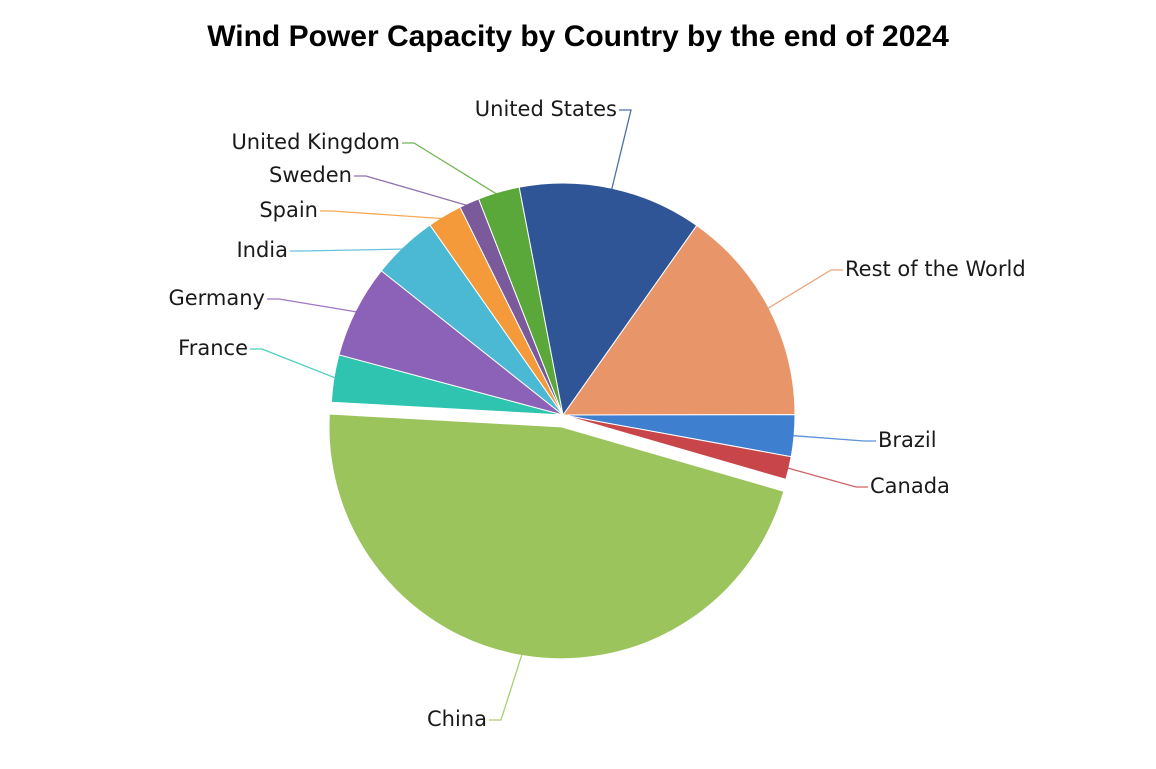  What do you see at coordinates (213, 348) in the screenshot?
I see `slice-label: France` at bounding box center [213, 348].